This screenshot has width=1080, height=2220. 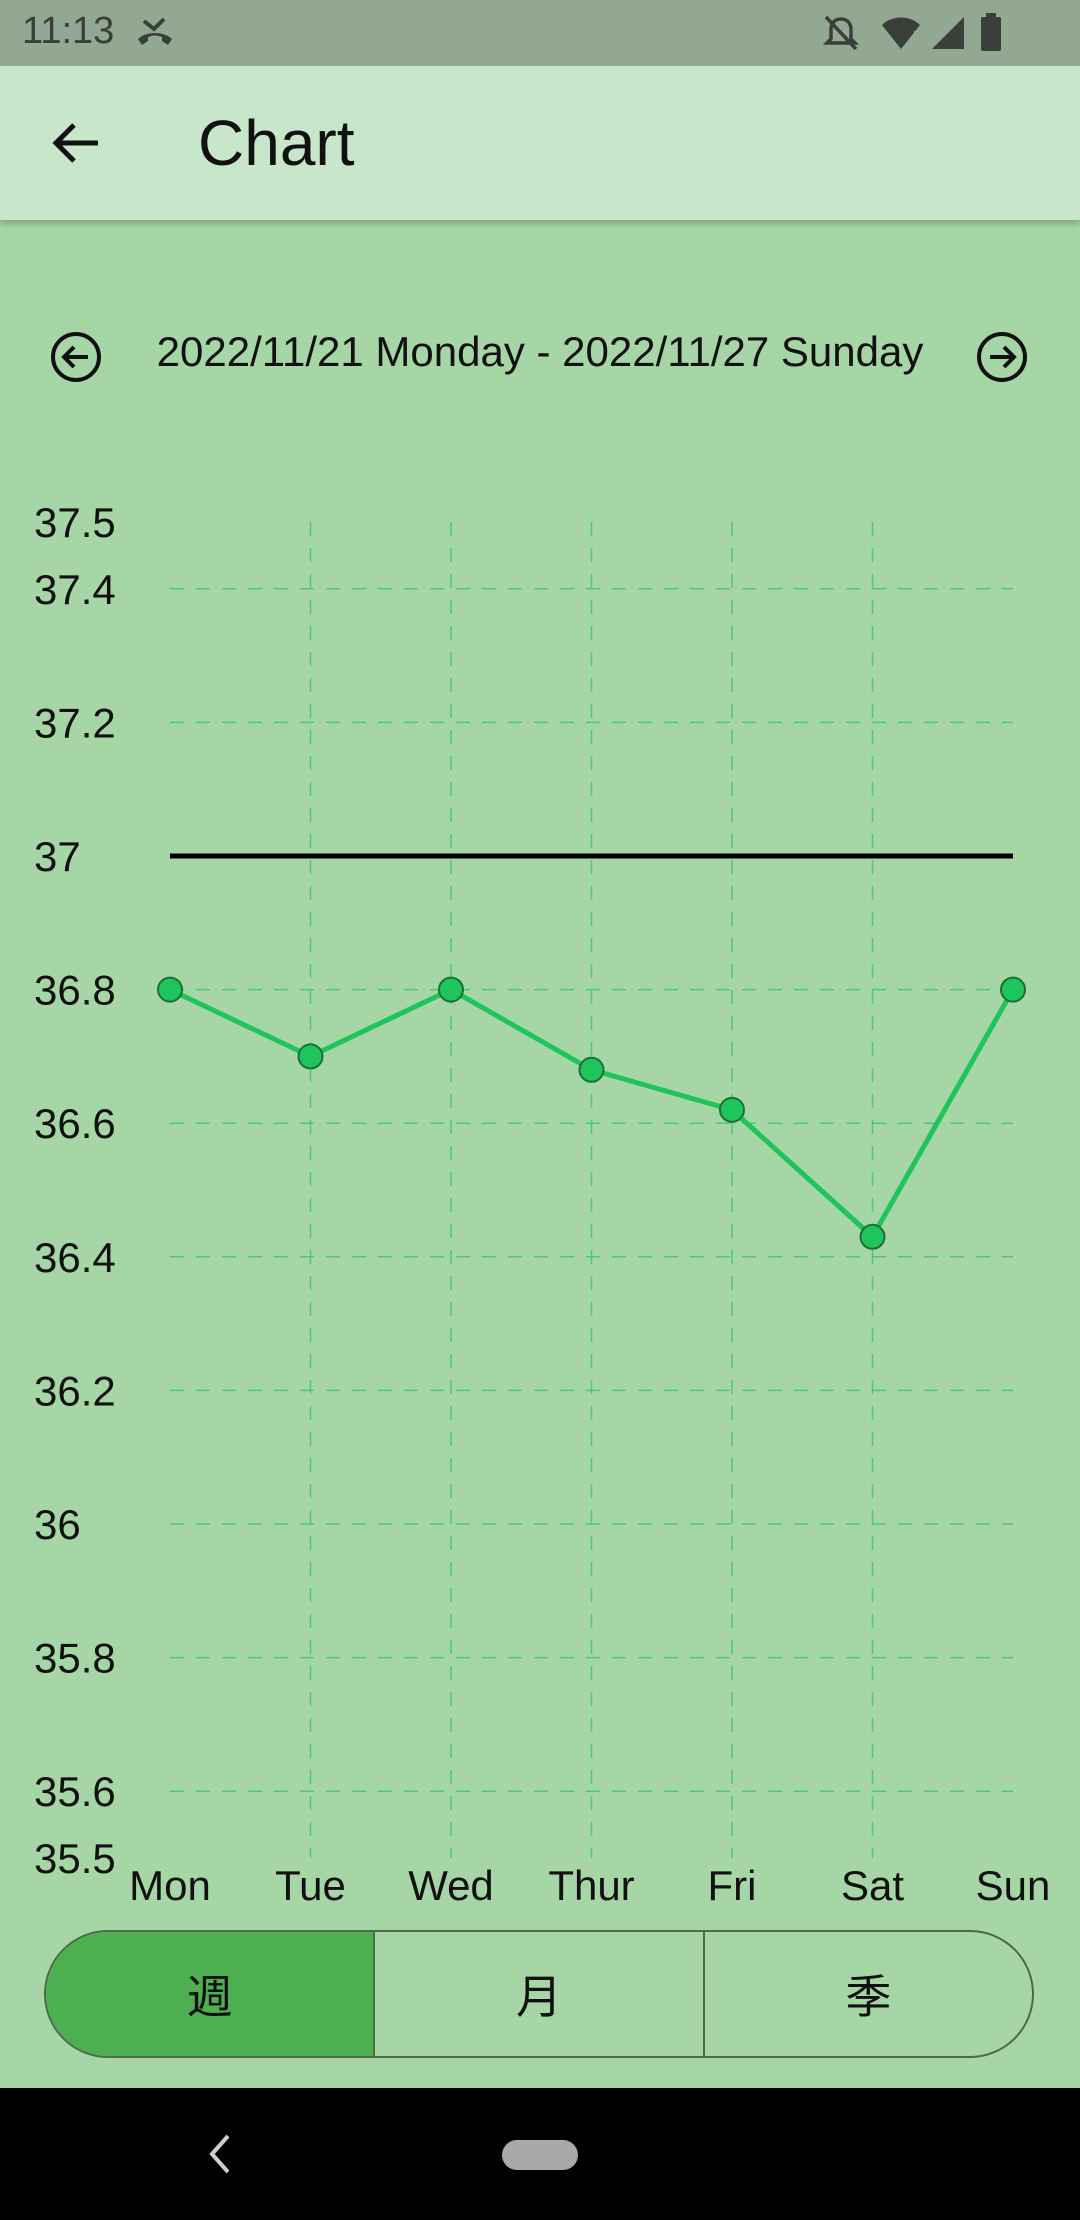 I want to click on y-tick-label: 36.2, so click(x=75, y=1390).